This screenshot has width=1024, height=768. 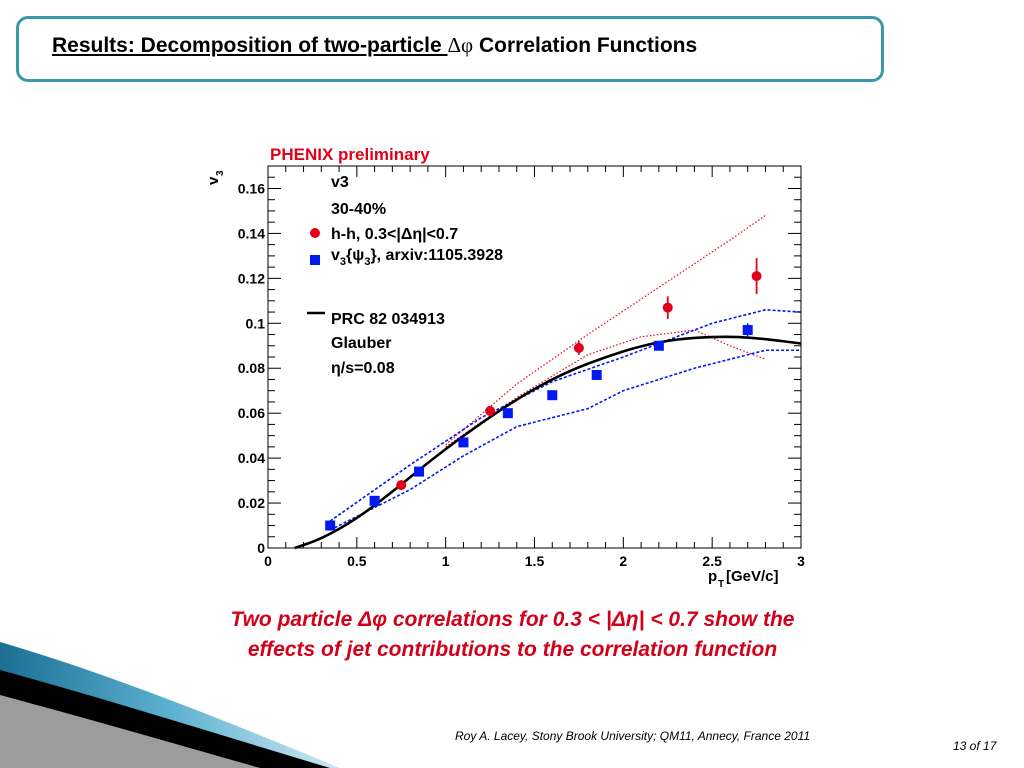 What do you see at coordinates (417, 257) in the screenshot?
I see `legend-ep-label: v3{ψ3}, arxiv:1105.3928` at bounding box center [417, 257].